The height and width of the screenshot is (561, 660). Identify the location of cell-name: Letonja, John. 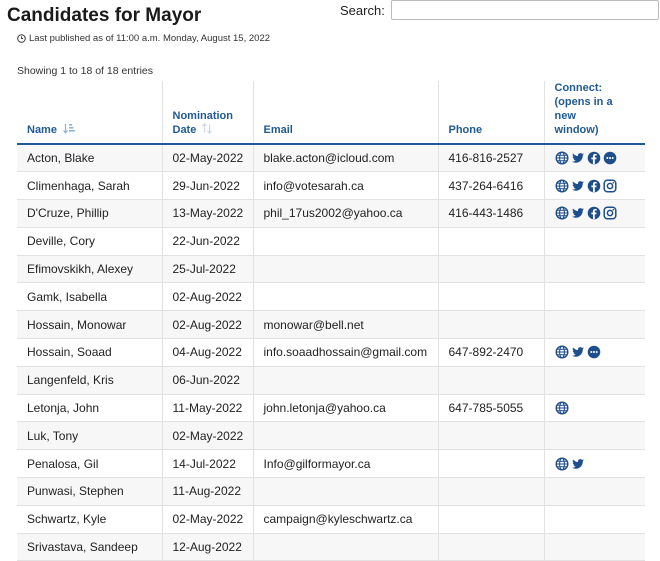
(89, 408).